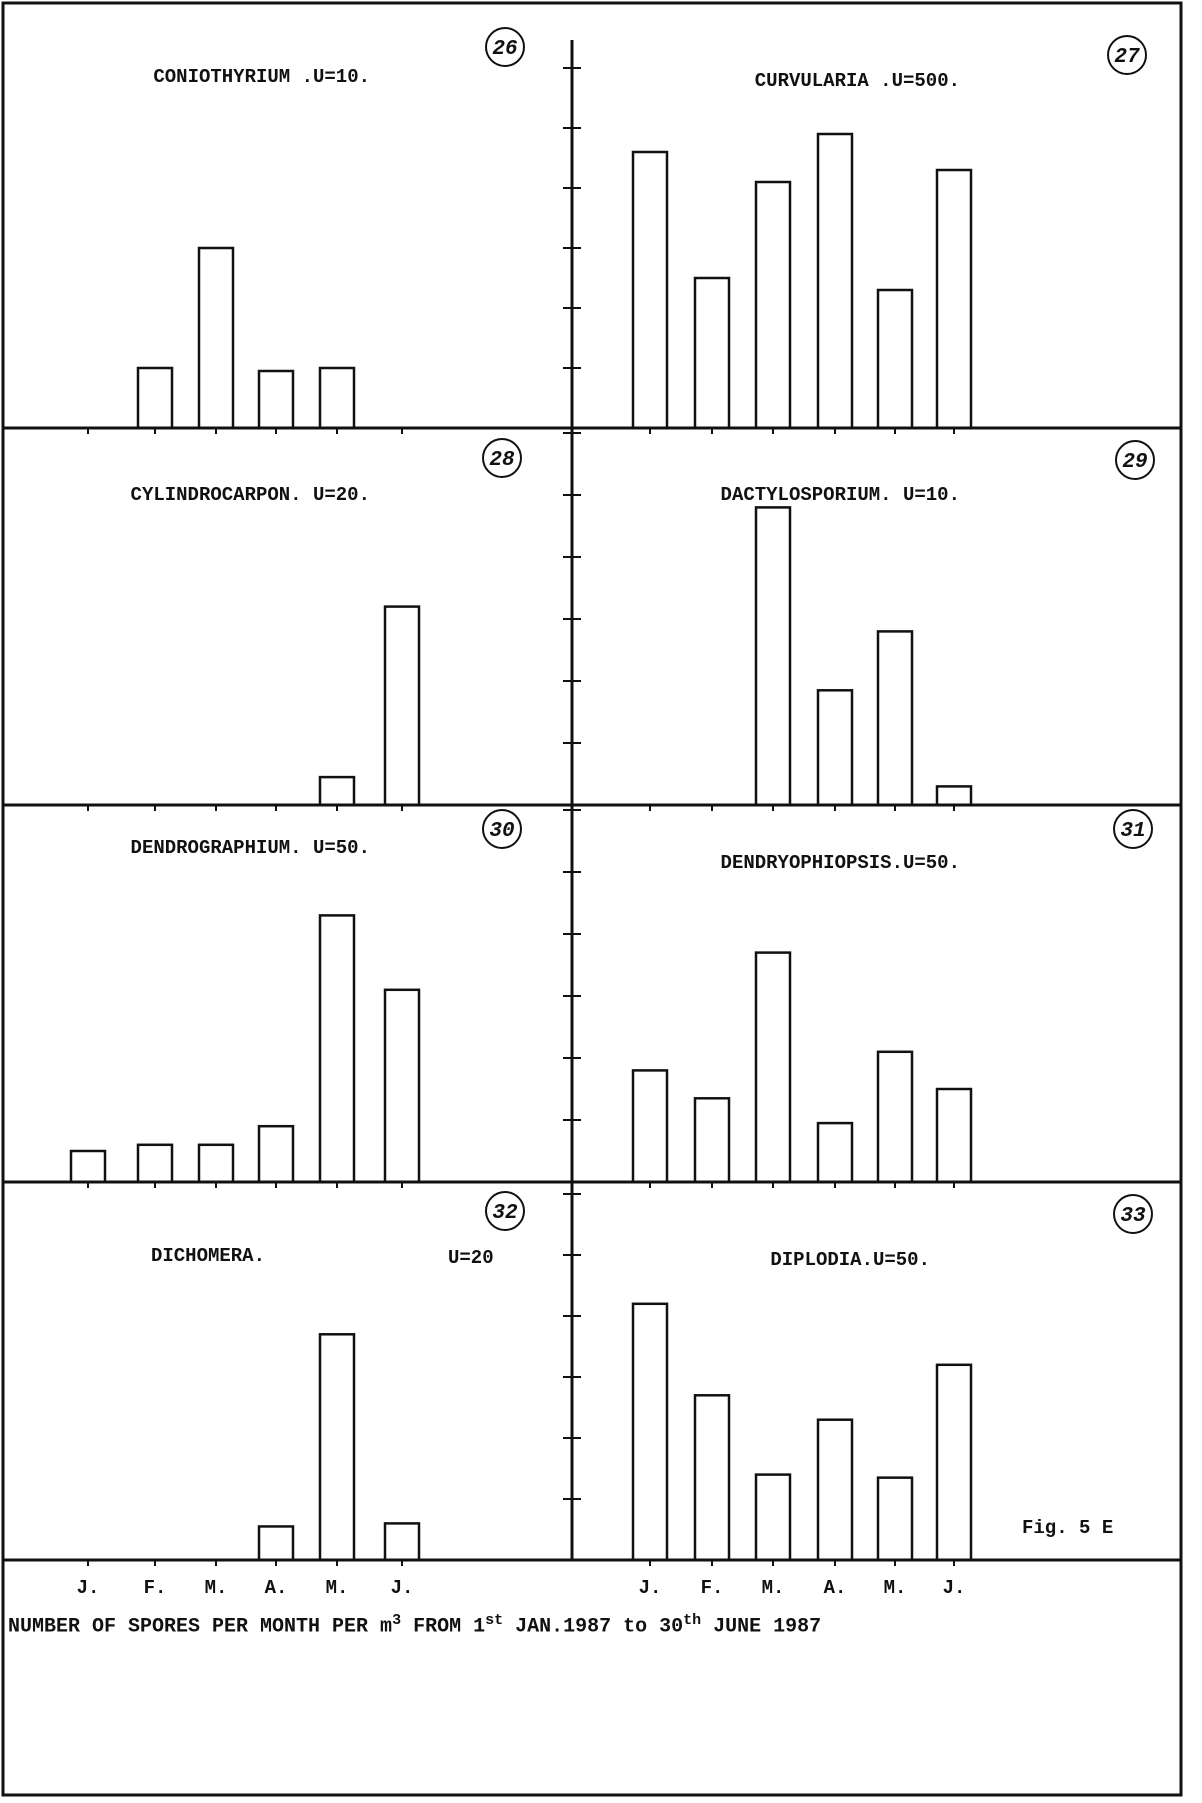  What do you see at coordinates (954, 1588) in the screenshot?
I see `month-label-right-6: J.` at bounding box center [954, 1588].